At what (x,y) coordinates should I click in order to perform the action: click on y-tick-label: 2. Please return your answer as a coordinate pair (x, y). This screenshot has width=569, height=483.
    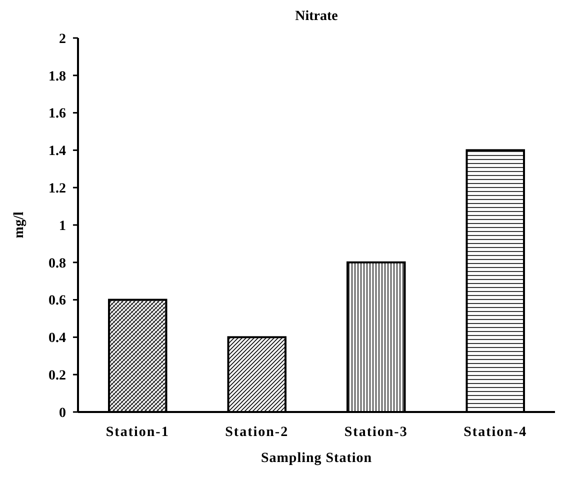
    Looking at the image, I should click on (62, 39).